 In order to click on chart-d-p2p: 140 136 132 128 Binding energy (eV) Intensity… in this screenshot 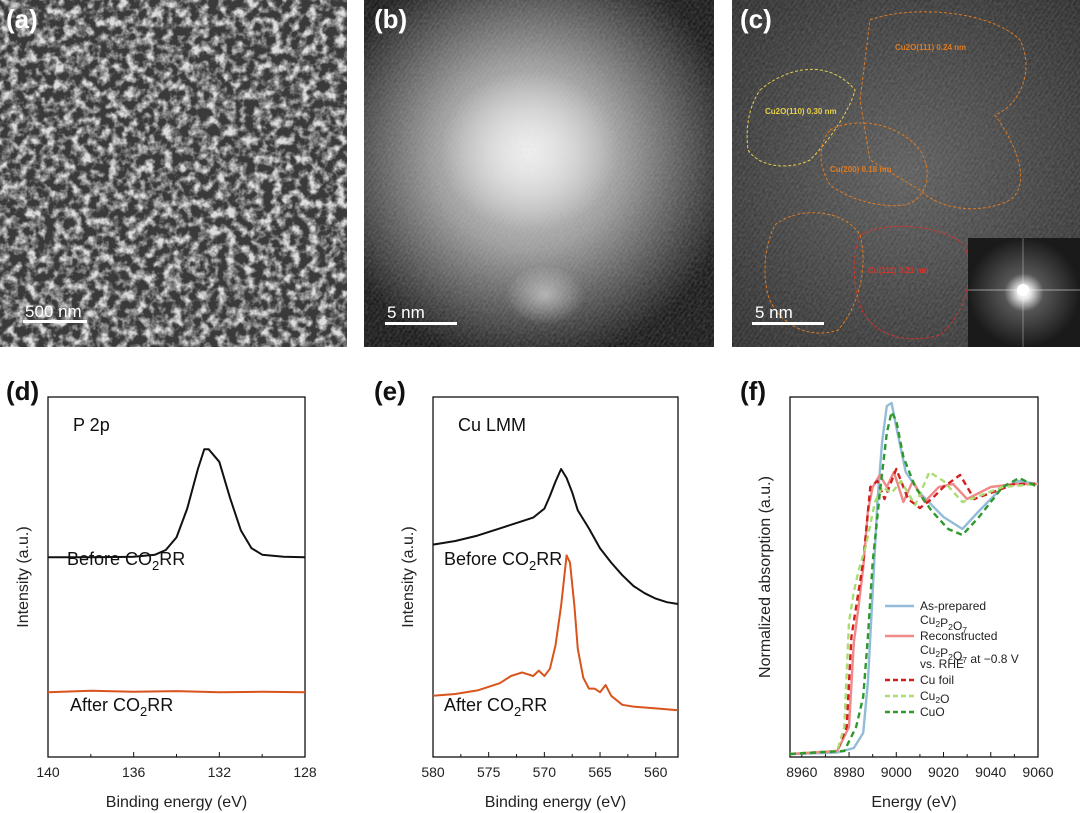, I will do `click(166, 603)`.